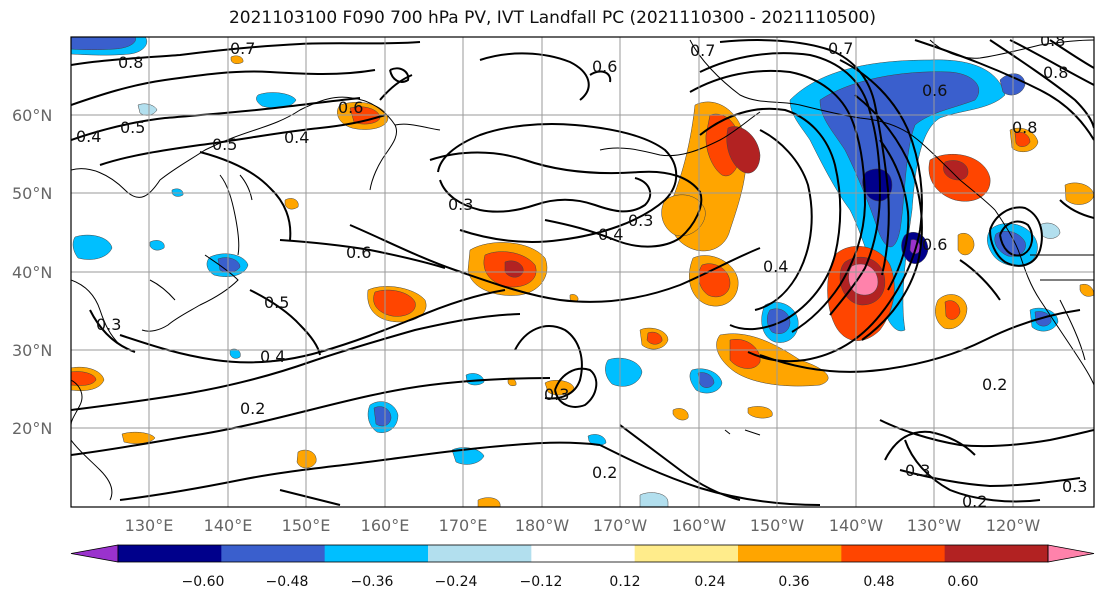  Describe the element at coordinates (680, 134) in the screenshot. I see `coastline-aleutians` at that location.